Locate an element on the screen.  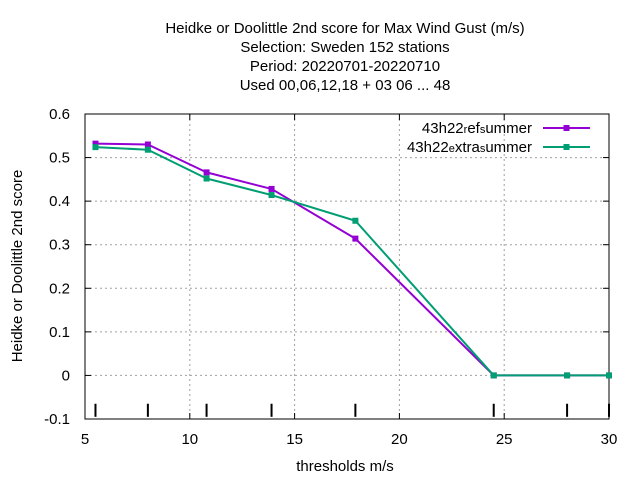
y-tick-label: -0.1 is located at coordinates (57, 419).